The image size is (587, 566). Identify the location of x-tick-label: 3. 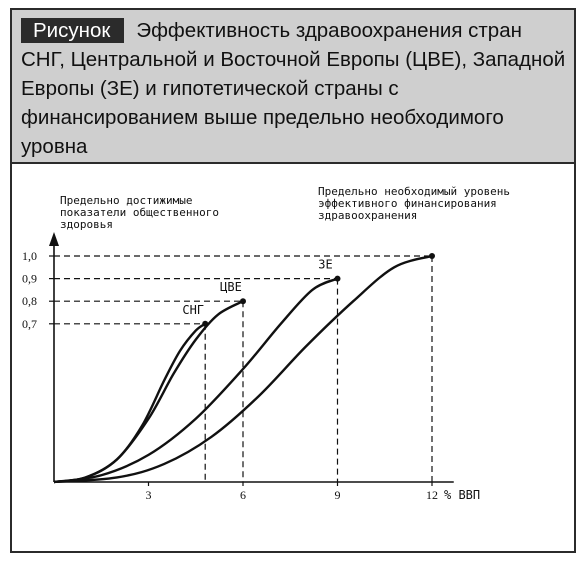
(149, 495).